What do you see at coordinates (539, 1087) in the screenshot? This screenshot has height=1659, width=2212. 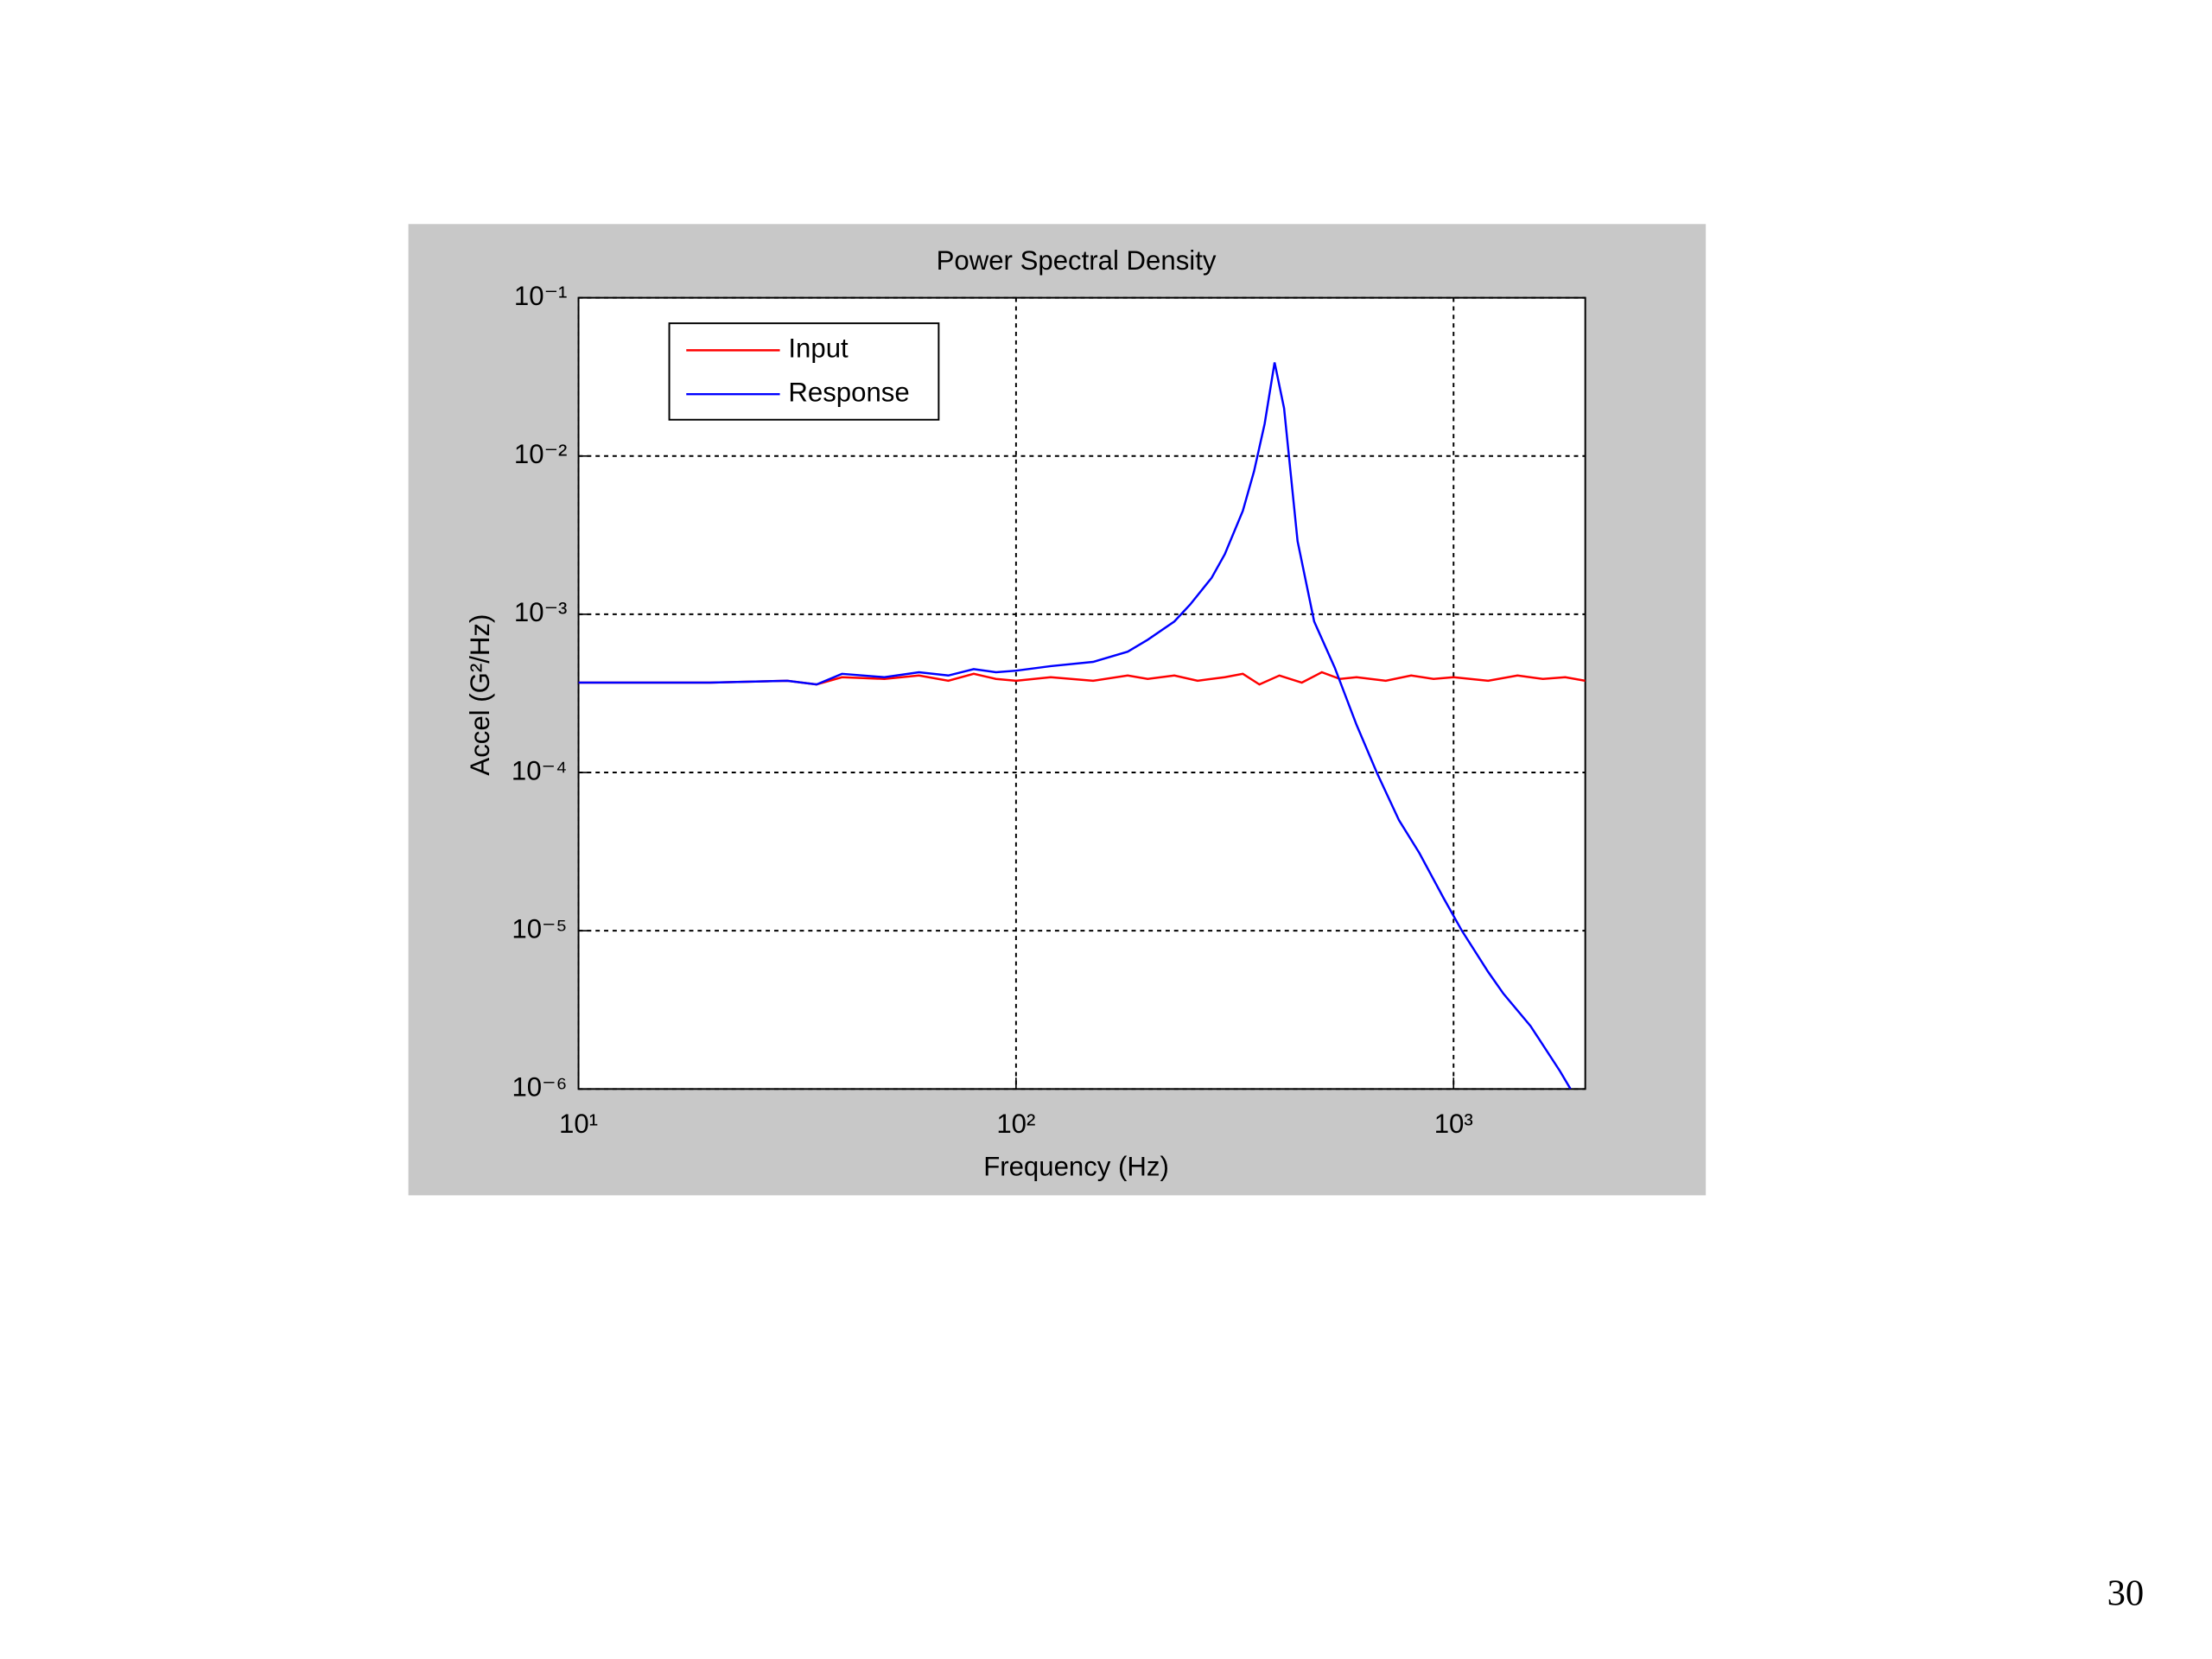 I see `y-tick-label: 10⁻⁶` at bounding box center [539, 1087].